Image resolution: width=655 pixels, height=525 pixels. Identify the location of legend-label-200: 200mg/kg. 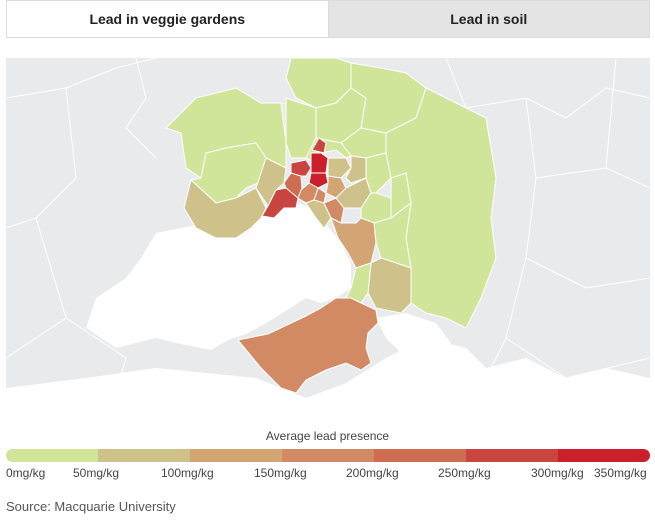
(372, 473).